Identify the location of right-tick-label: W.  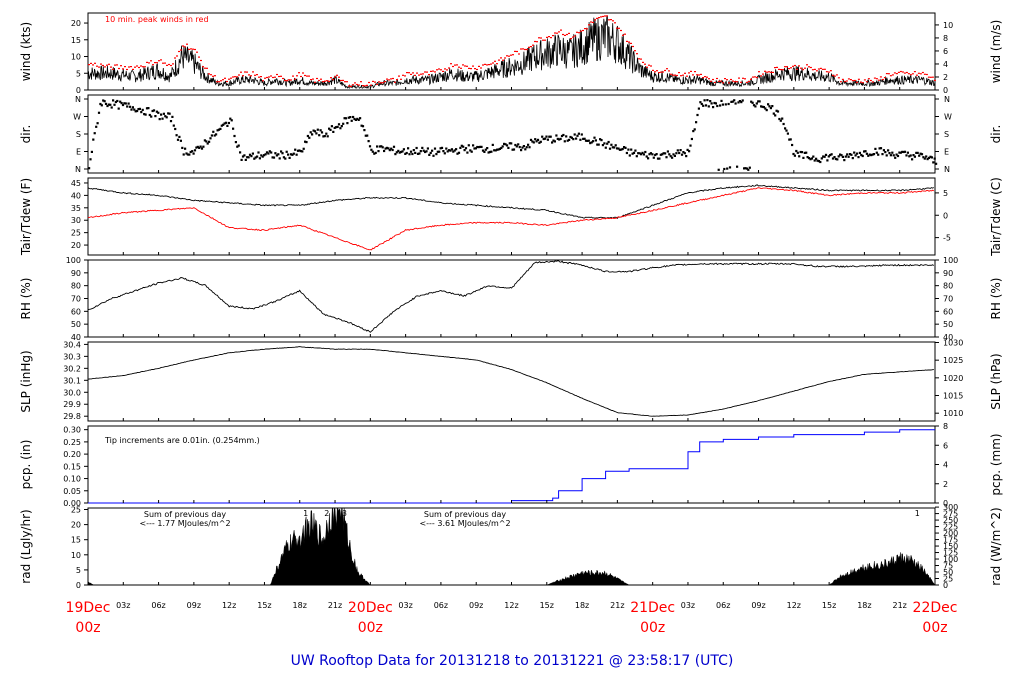
(948, 117).